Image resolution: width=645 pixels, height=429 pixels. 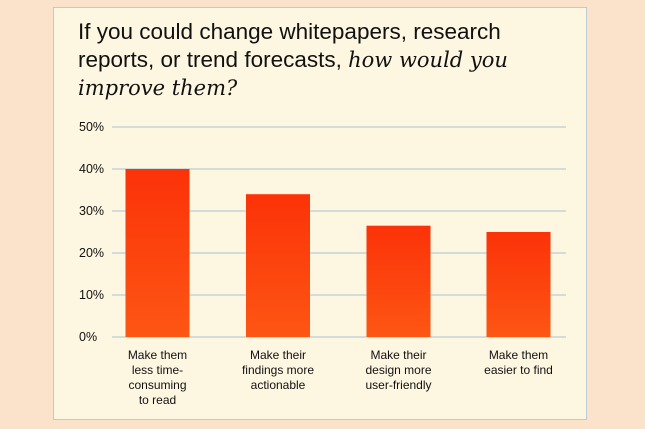 What do you see at coordinates (518, 370) in the screenshot?
I see `x-category-label-line: easier to find` at bounding box center [518, 370].